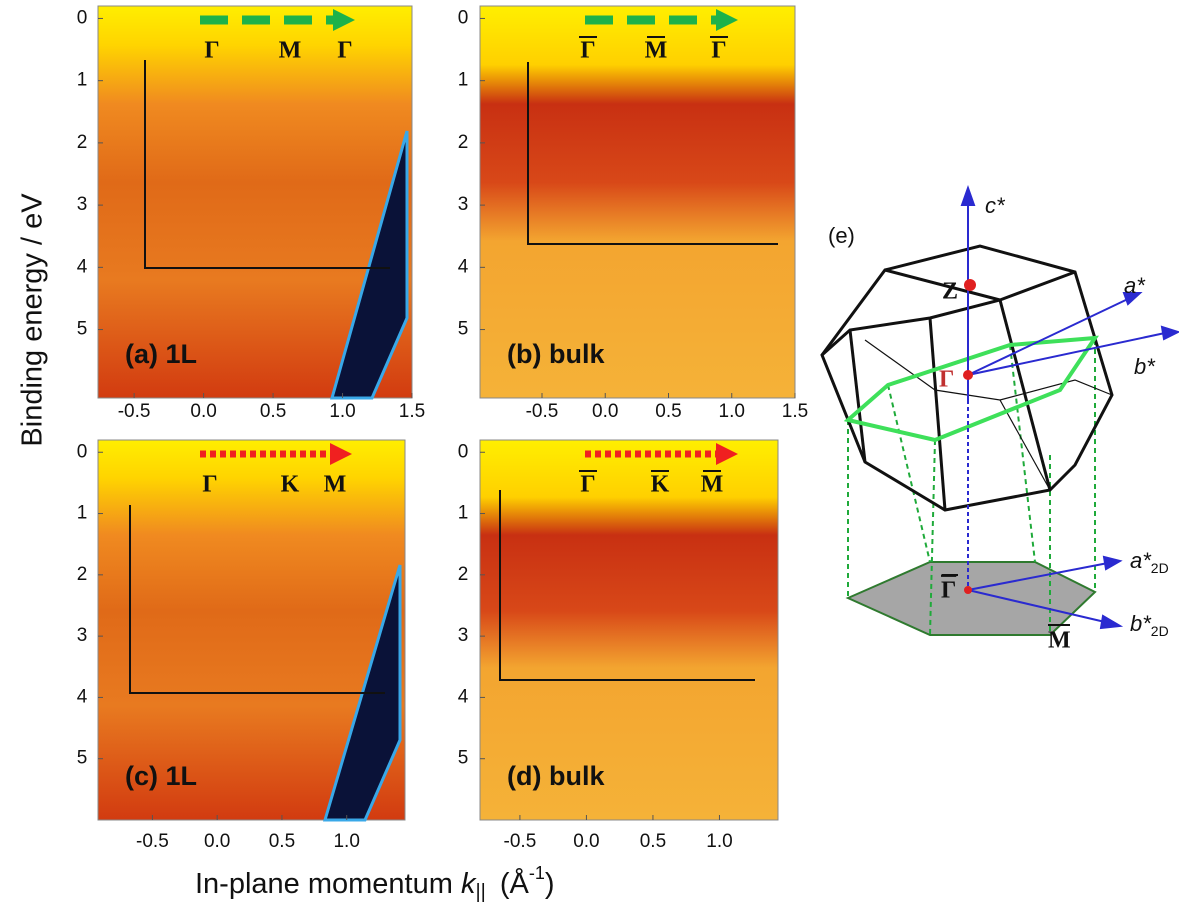  Describe the element at coordinates (550, 884) in the screenshot. I see `x-label-close: )` at that location.